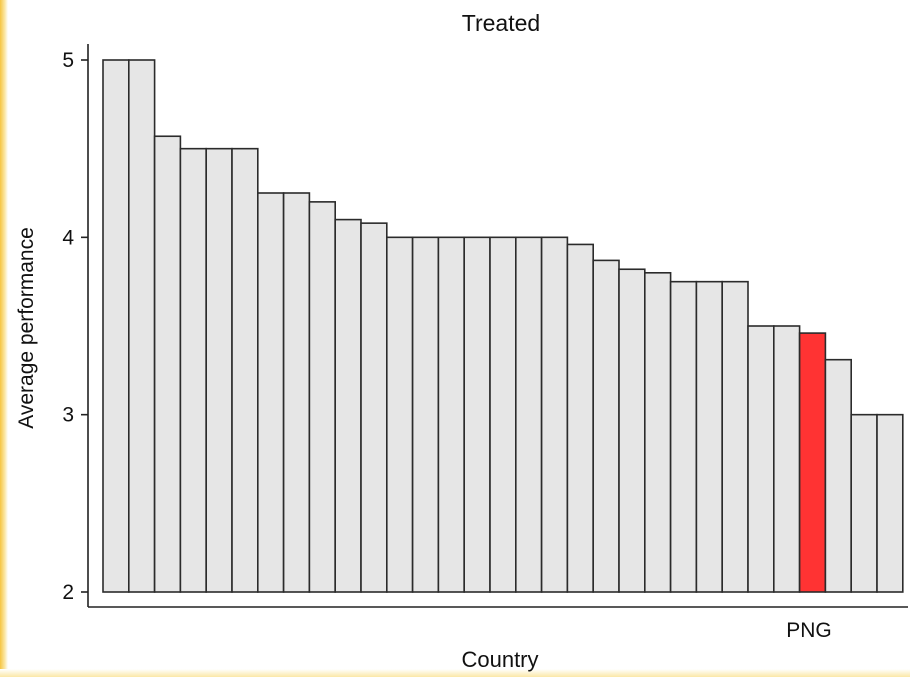 The width and height of the screenshot is (910, 677). What do you see at coordinates (4, 338) in the screenshot?
I see `left-edge-decoration` at bounding box center [4, 338].